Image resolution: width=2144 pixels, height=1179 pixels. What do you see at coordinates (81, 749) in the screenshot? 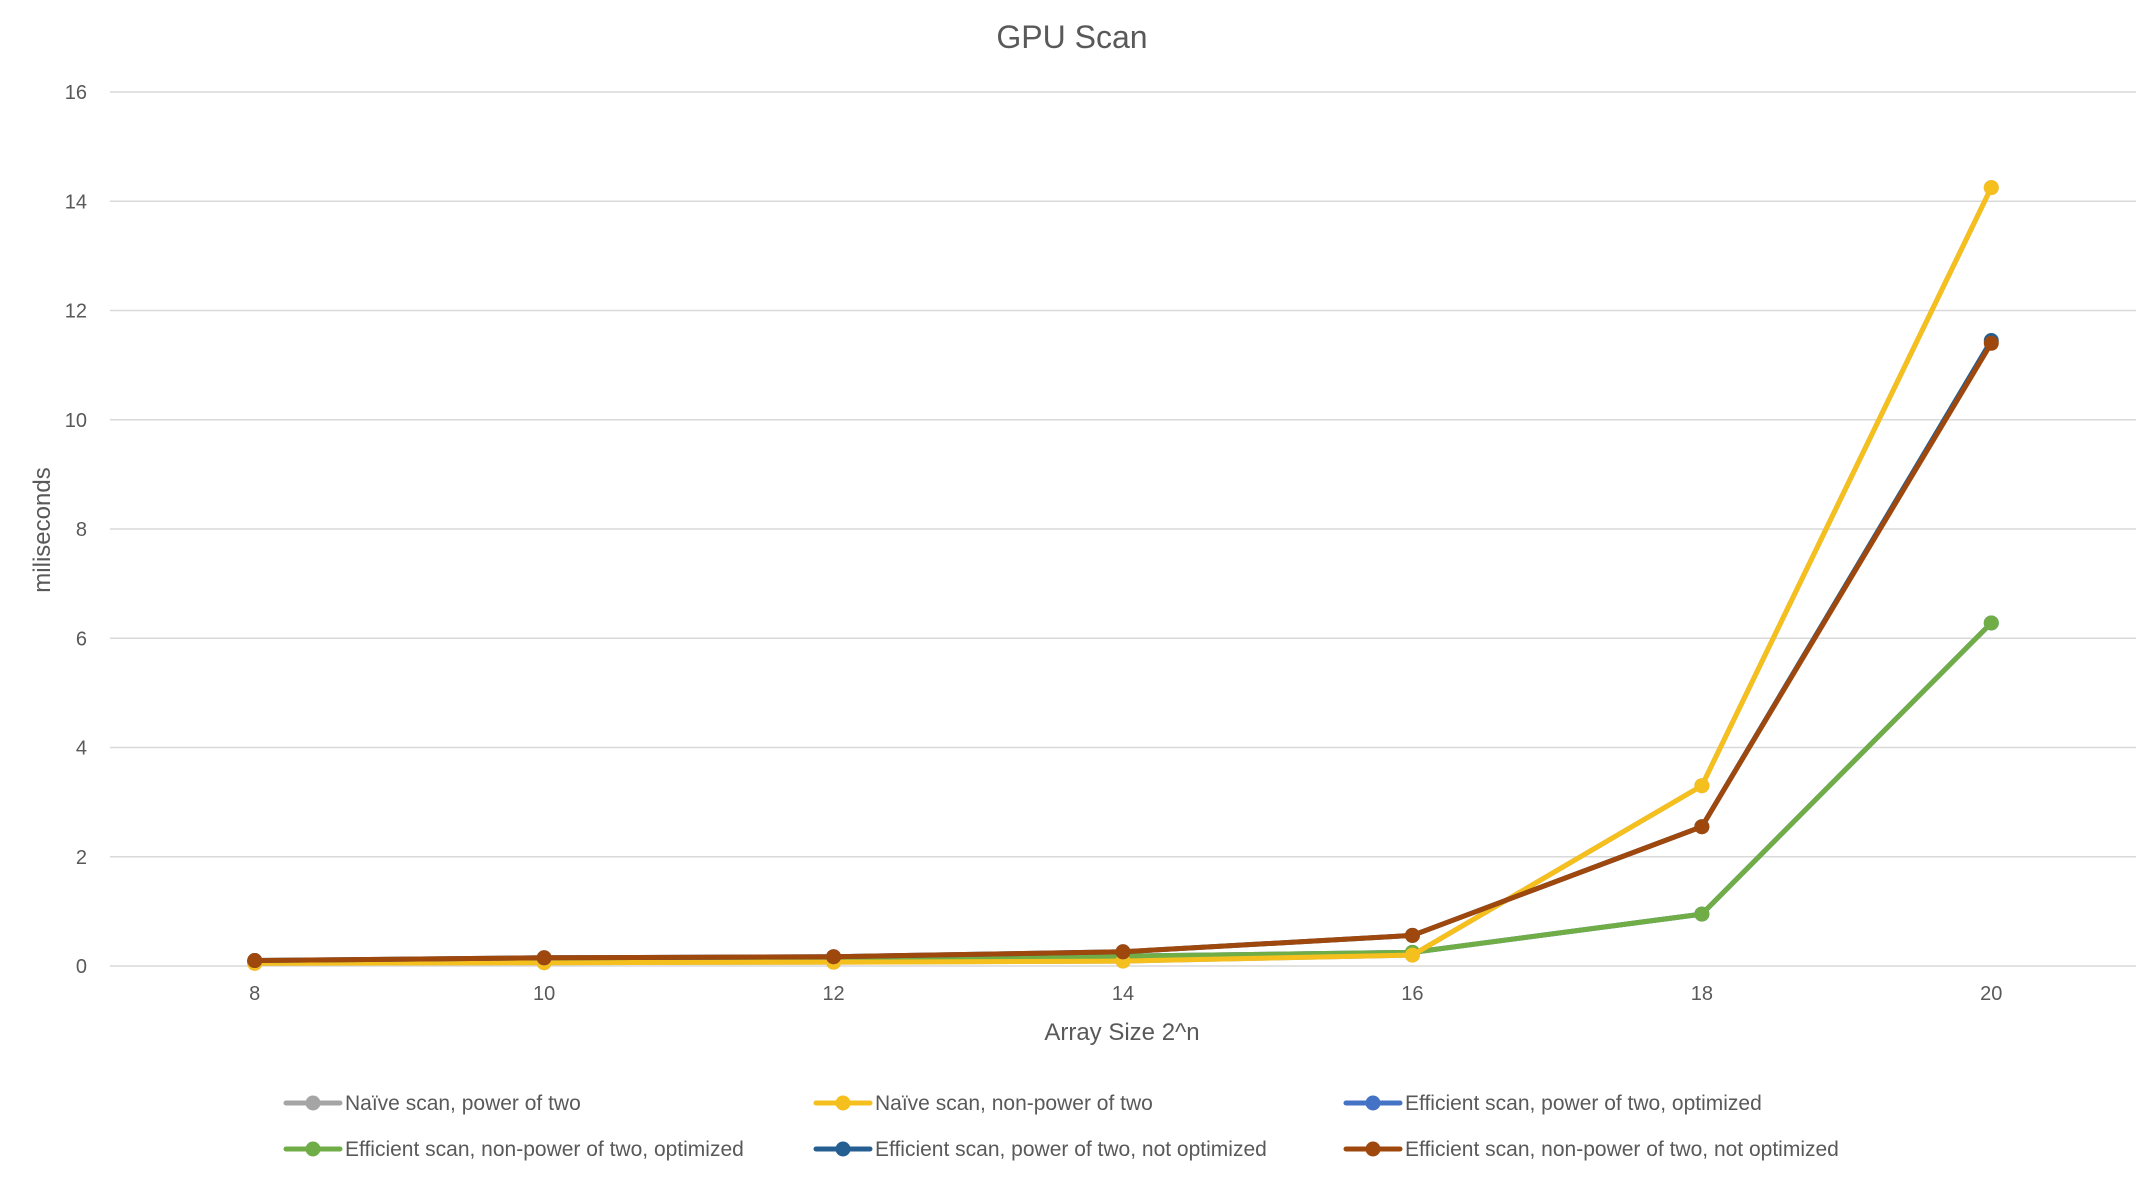
I see `y-tick-label: 4` at bounding box center [81, 749].